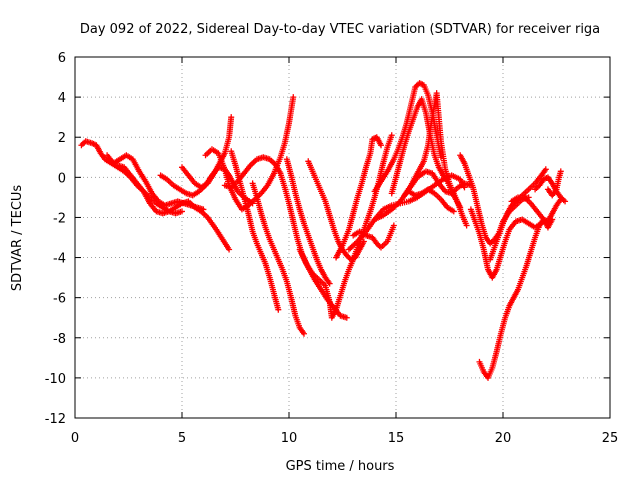  Describe the element at coordinates (62, 178) in the screenshot. I see `y-tick-label: 0` at that location.